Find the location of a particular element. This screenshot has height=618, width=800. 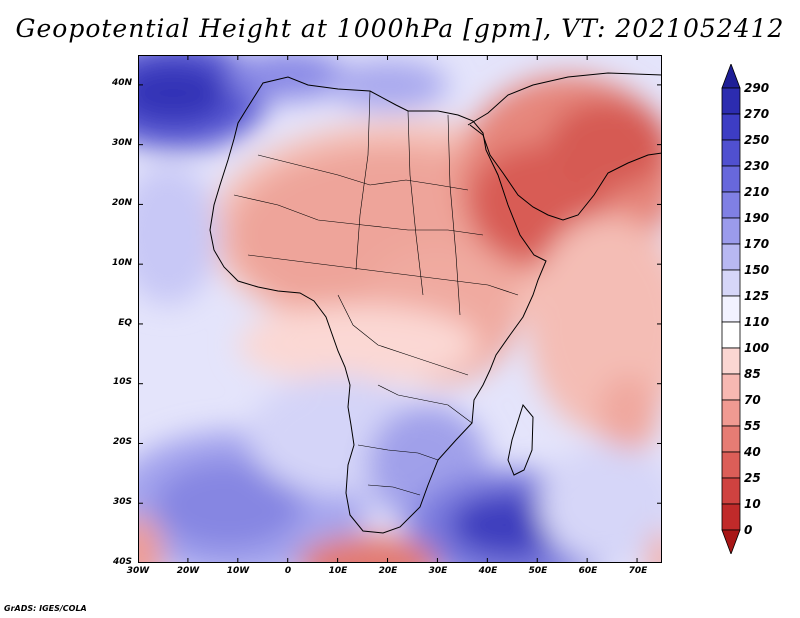

lon-label-70e: 70E is located at coordinates (638, 571).